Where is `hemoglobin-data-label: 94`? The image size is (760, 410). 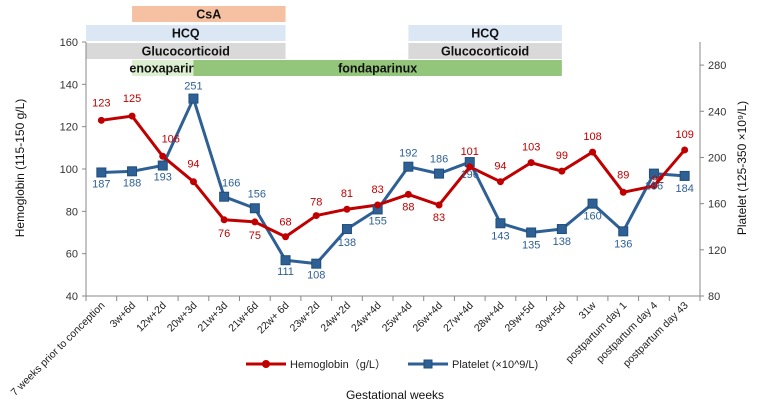 hemoglobin-data-label: 94 is located at coordinates (193, 165).